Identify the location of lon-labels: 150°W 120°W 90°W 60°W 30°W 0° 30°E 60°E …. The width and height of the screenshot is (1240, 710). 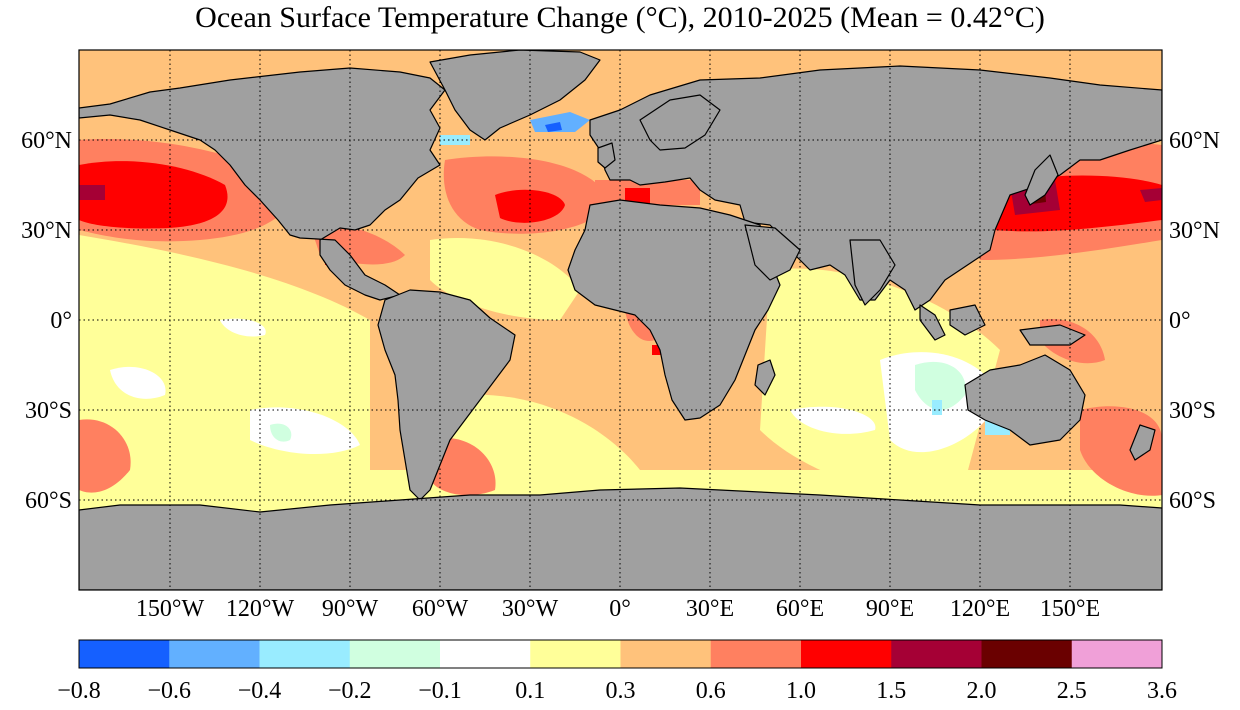
(618, 609).